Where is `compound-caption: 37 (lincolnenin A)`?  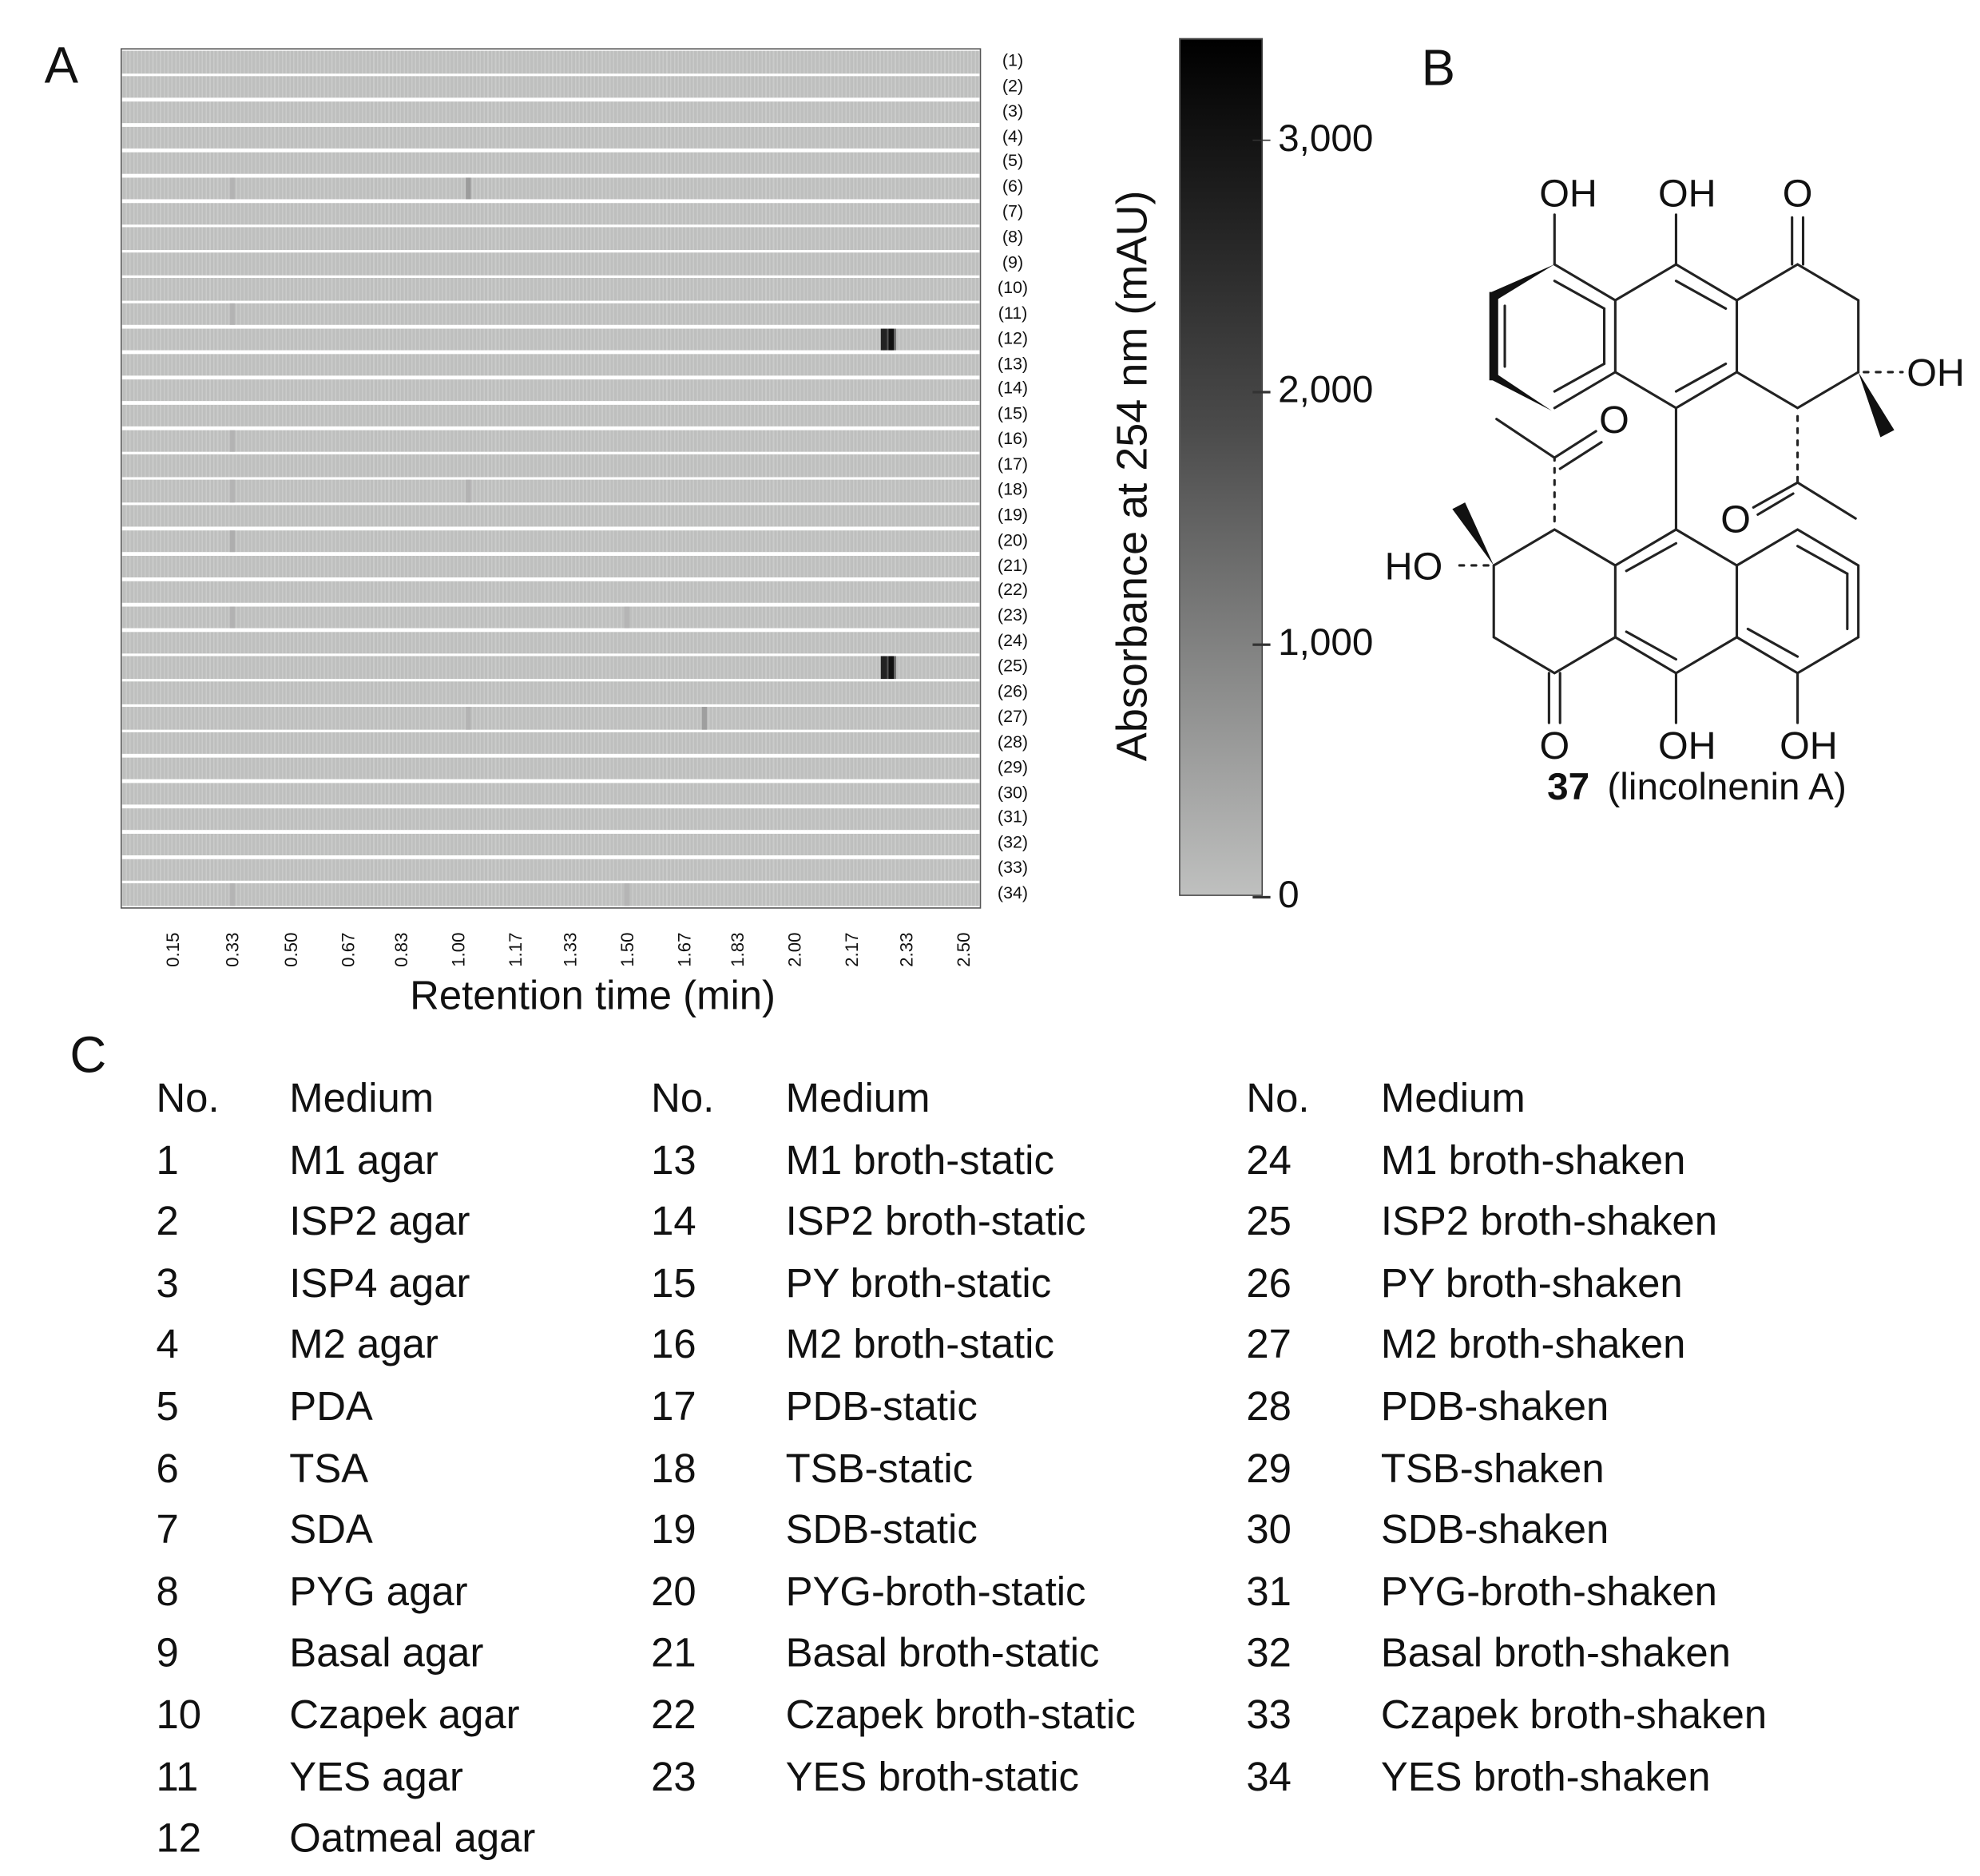 compound-caption: 37 (lincolnenin A) is located at coordinates (1697, 788).